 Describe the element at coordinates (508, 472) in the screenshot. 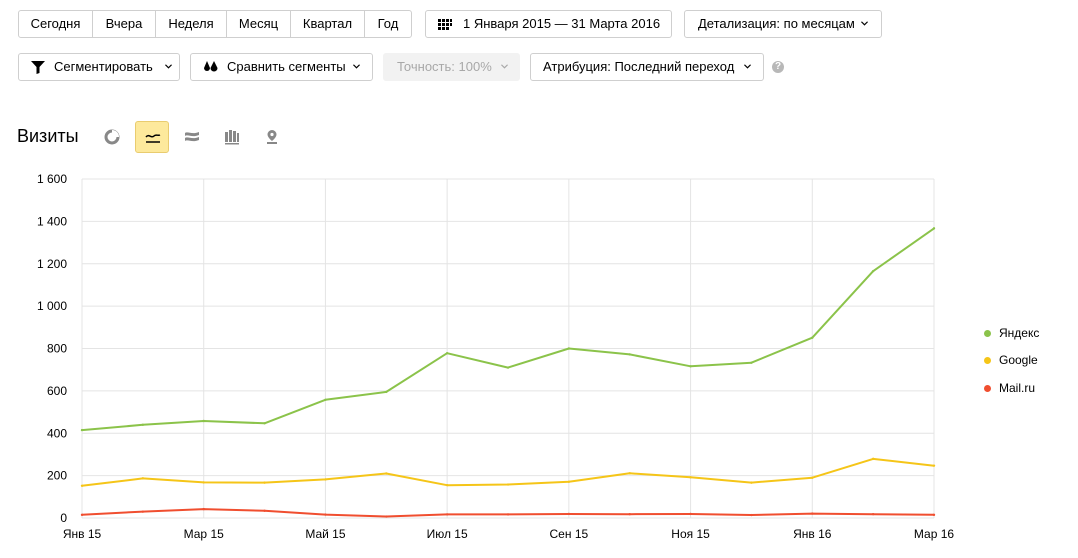

I see `series-line` at that location.